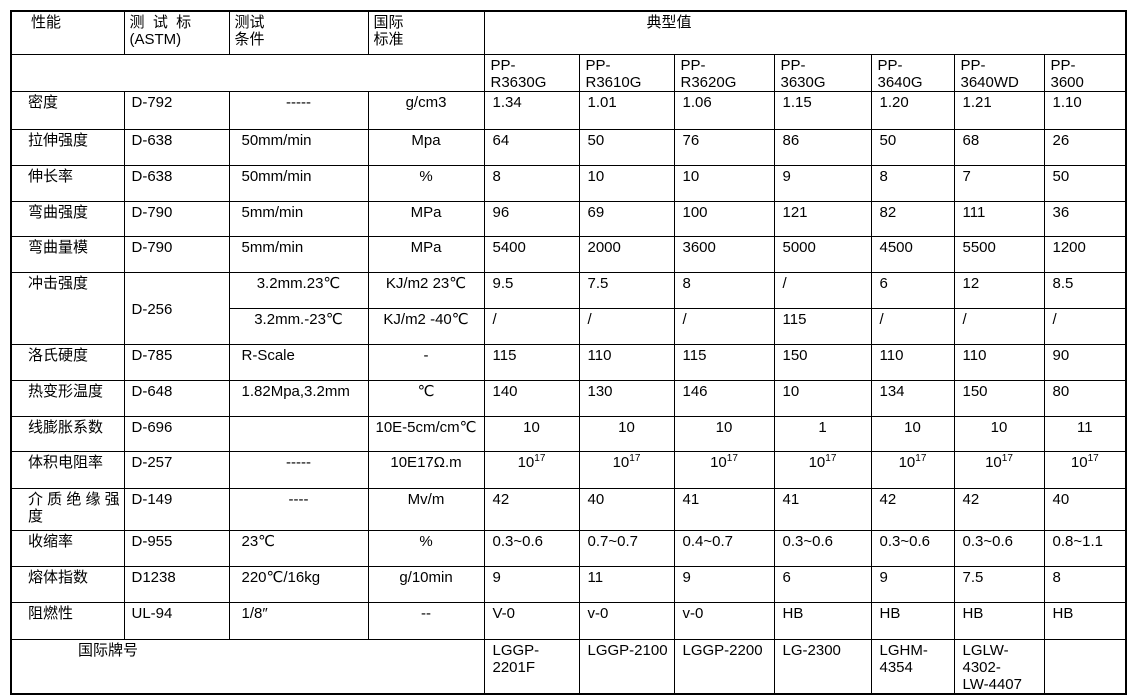 The width and height of the screenshot is (1135, 695). Describe the element at coordinates (426, 398) in the screenshot. I see `unit-cell: ℃` at that location.